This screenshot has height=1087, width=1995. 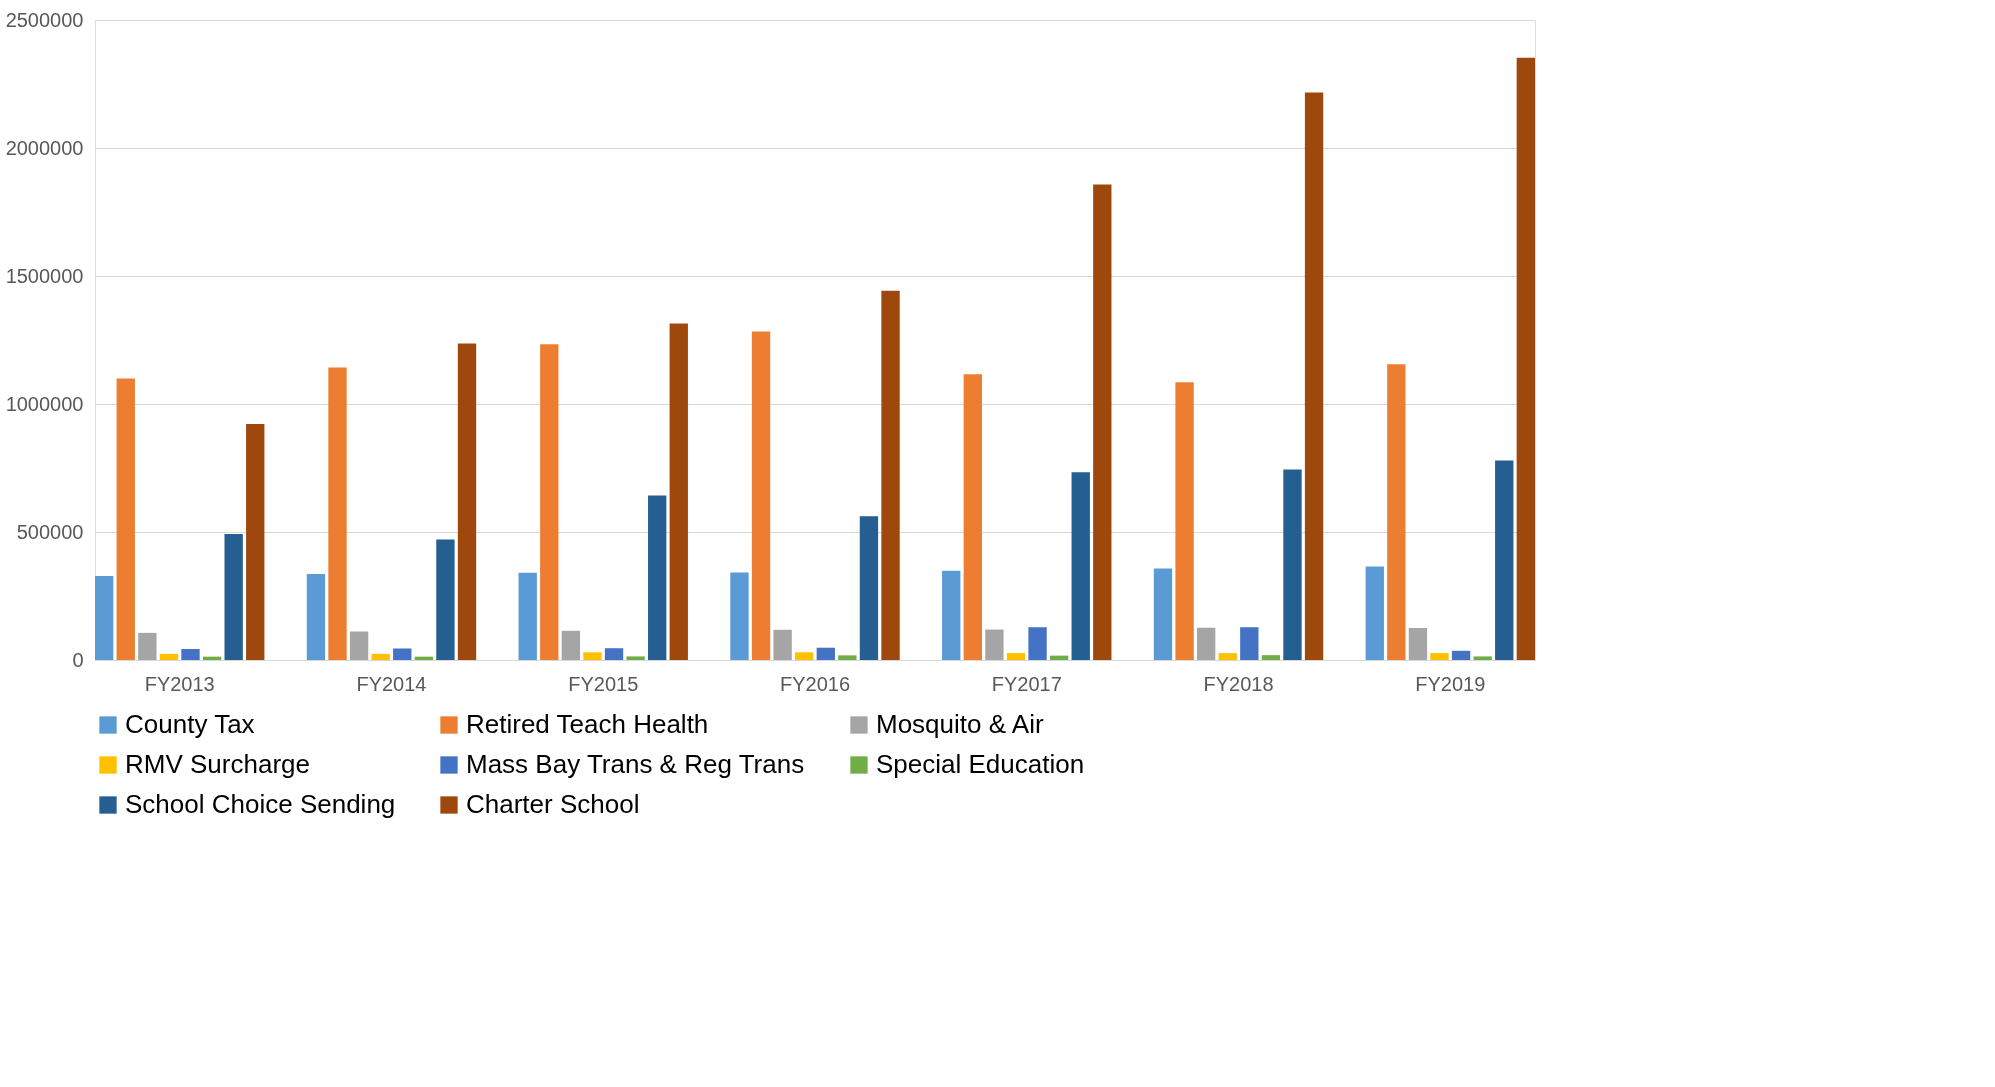 I want to click on legend-label: Charter School, so click(x=553, y=804).